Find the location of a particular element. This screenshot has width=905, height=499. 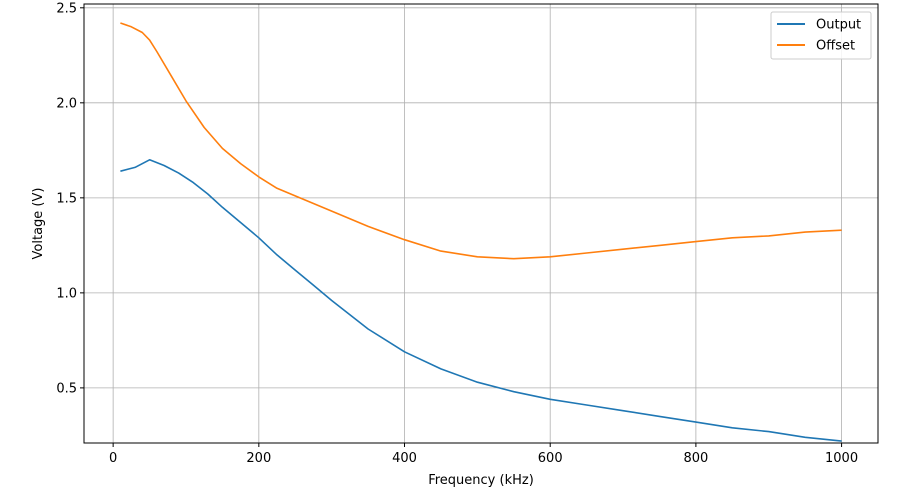

x-tick-label-200: 200 is located at coordinates (258, 458).